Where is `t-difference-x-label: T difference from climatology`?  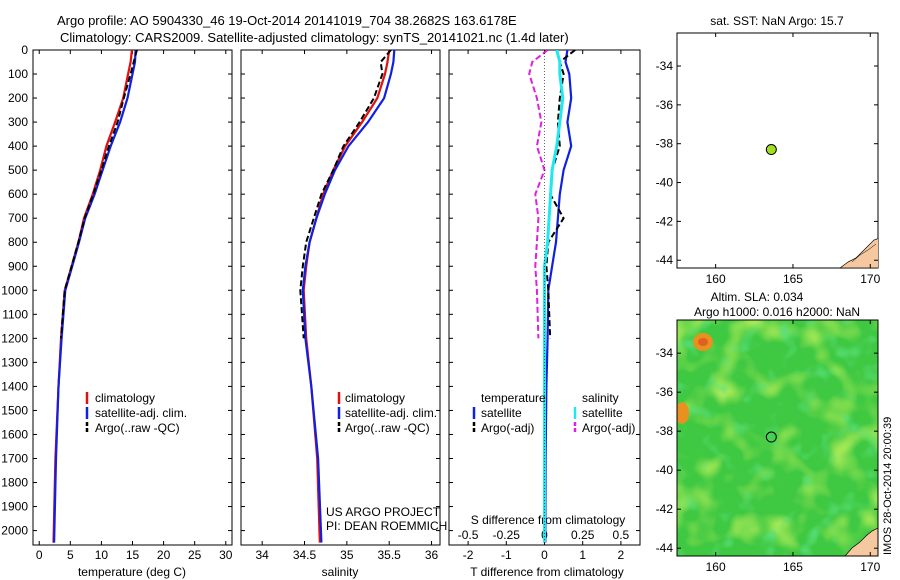
t-difference-x-label: T difference from climatology is located at coordinates (547, 572).